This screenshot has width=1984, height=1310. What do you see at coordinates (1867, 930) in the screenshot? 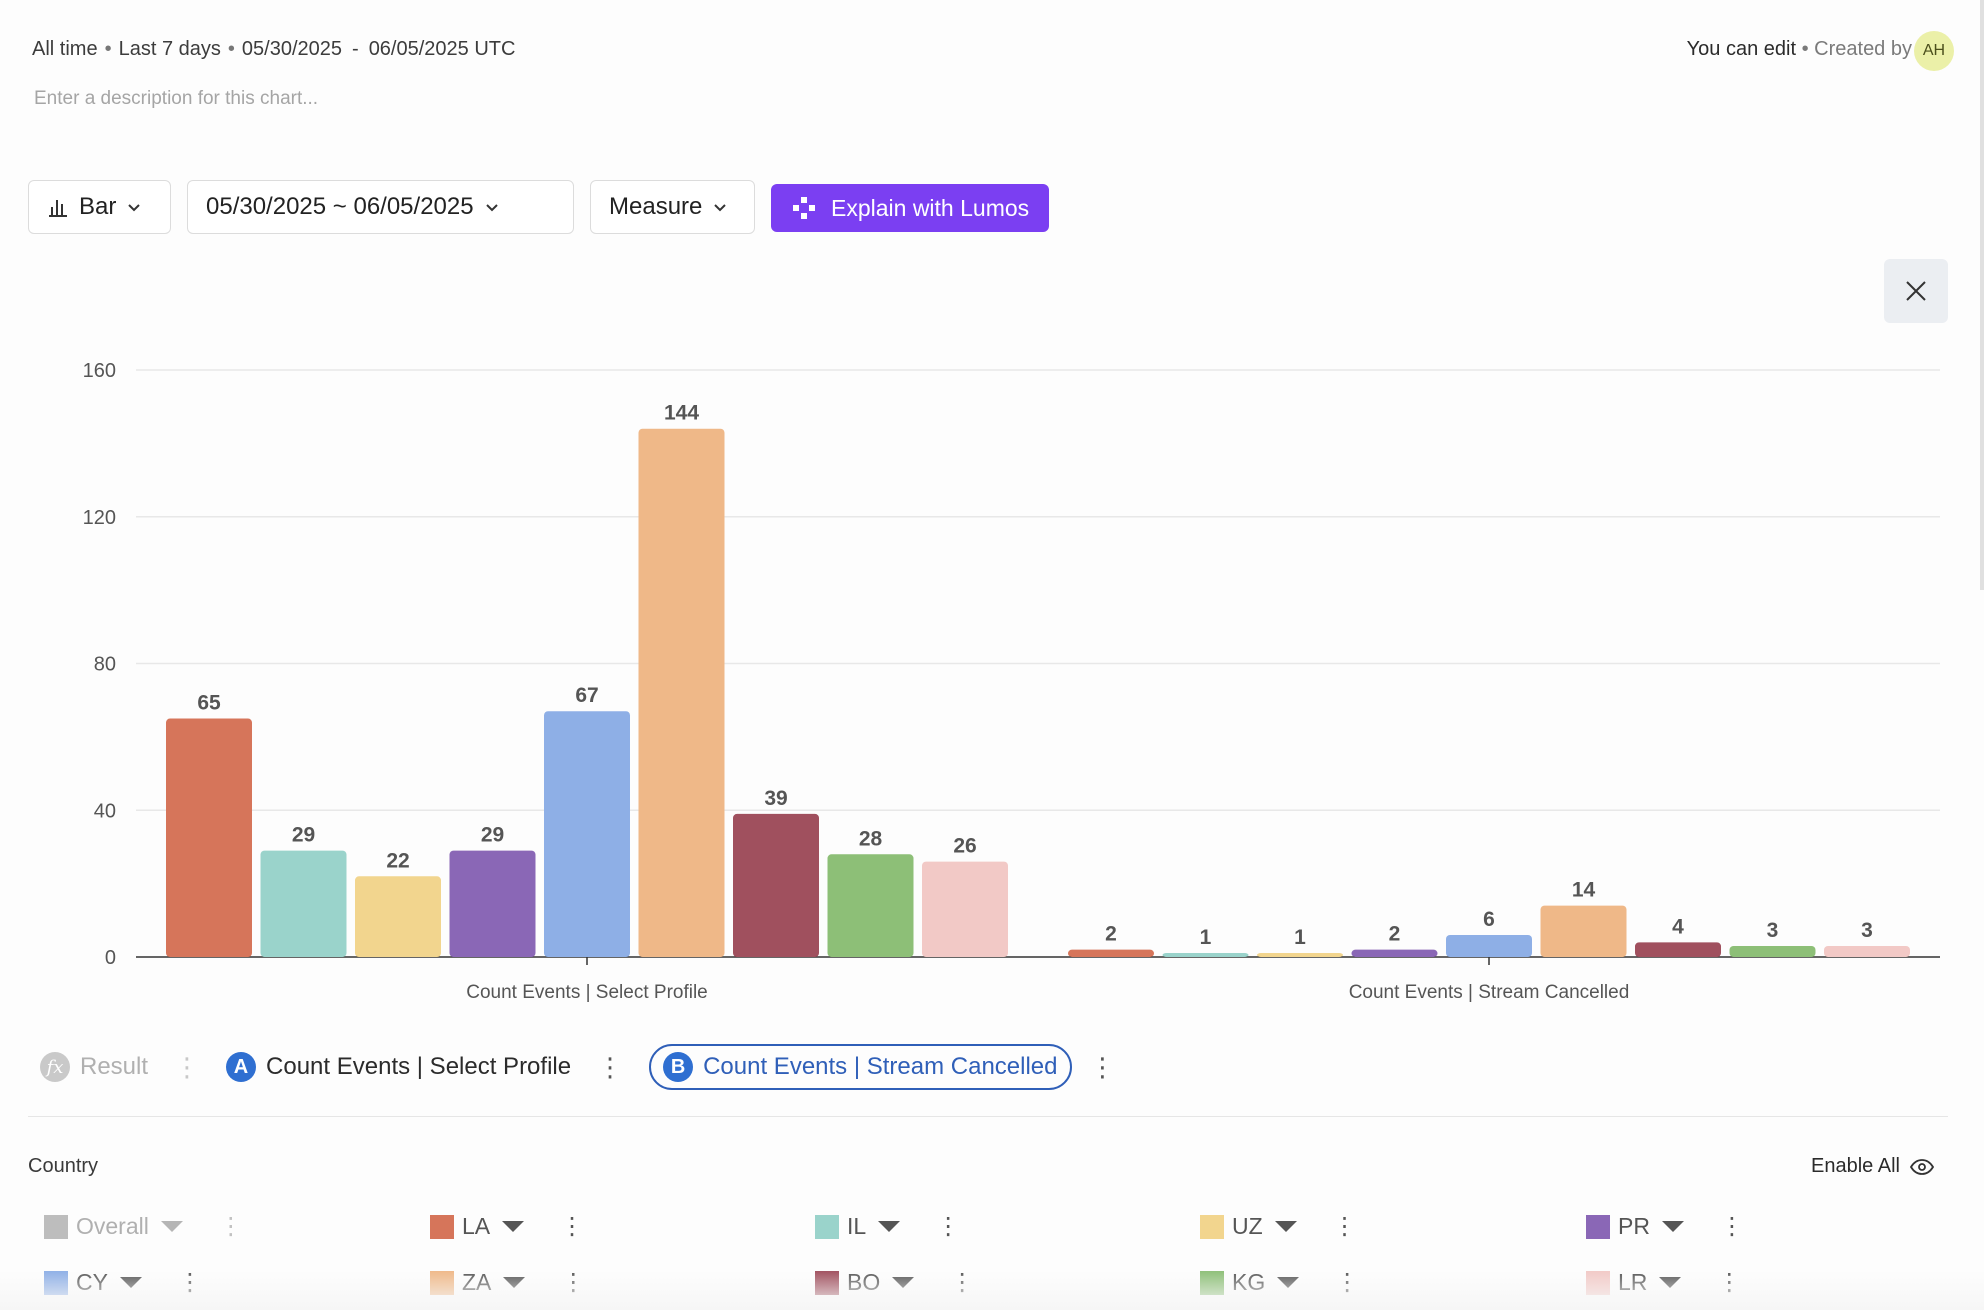
I see `data-label: 3` at bounding box center [1867, 930].